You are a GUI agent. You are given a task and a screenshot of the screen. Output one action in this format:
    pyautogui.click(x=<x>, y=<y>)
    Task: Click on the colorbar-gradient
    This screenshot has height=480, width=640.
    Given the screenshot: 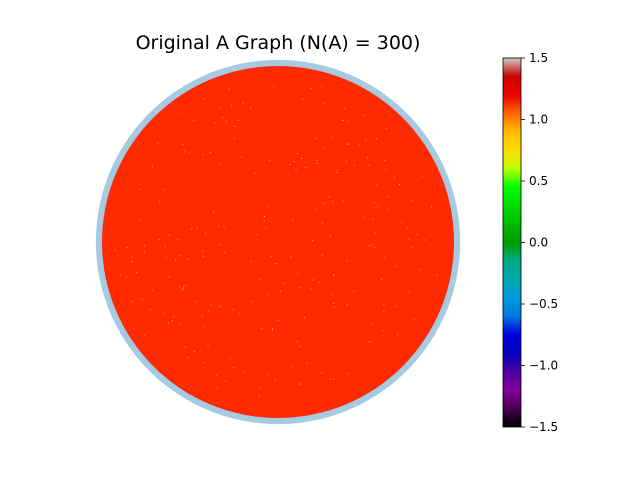 What is the action you would take?
    pyautogui.click(x=512, y=242)
    